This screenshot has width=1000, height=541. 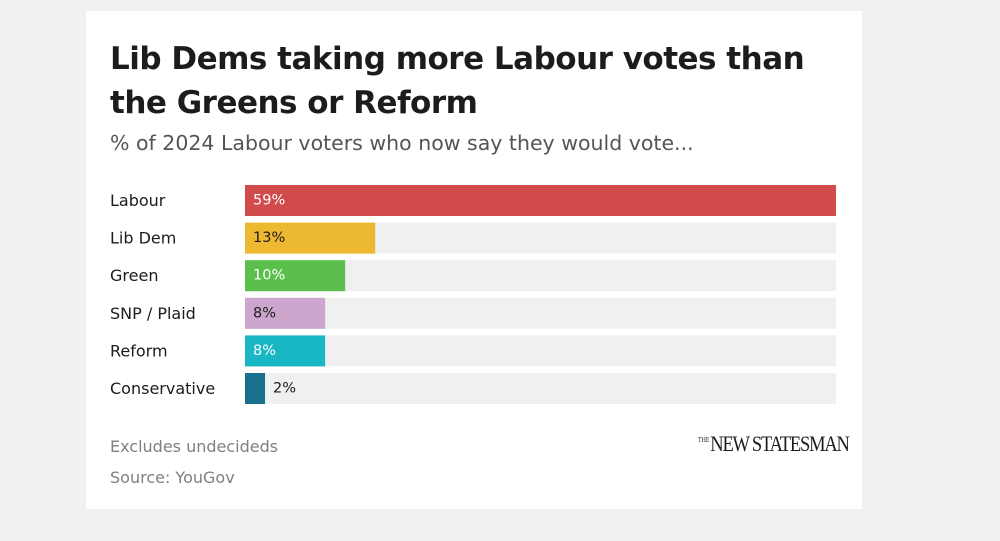 What do you see at coordinates (780, 443) in the screenshot?
I see `logo-main-text: NEW STATESMAN` at bounding box center [780, 443].